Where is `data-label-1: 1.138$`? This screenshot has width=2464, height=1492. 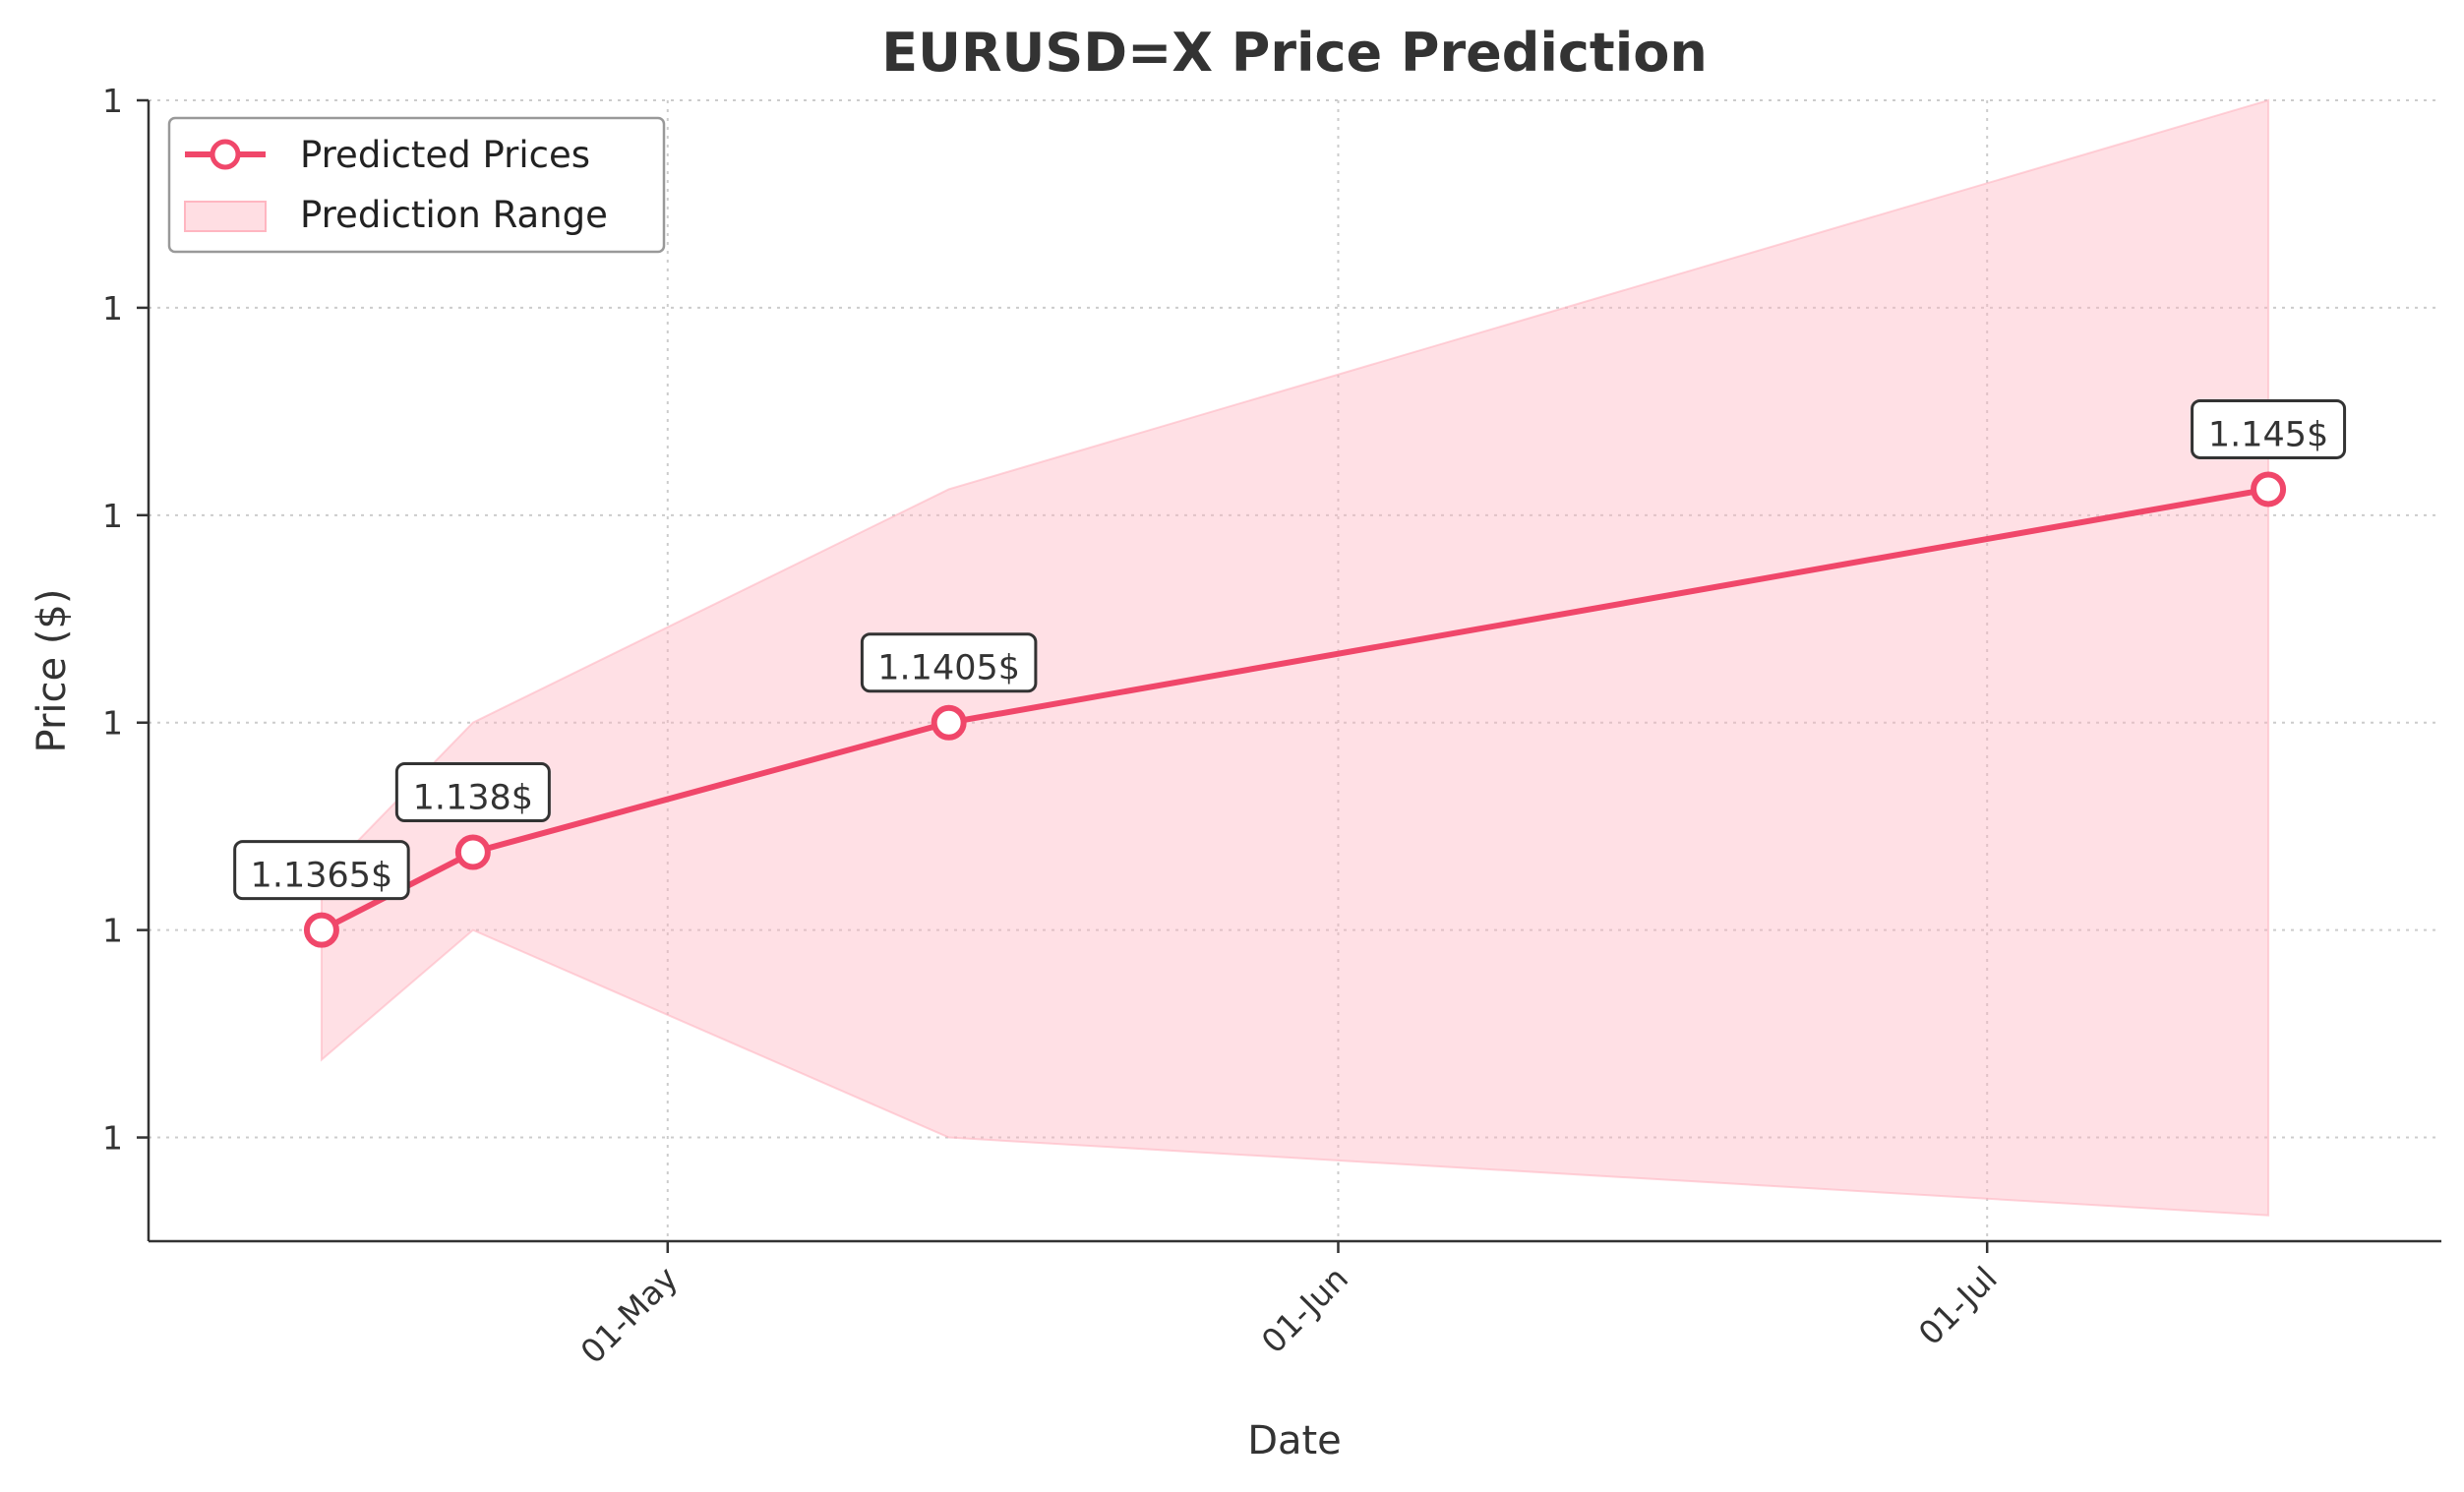
data-label-1: 1.138$ is located at coordinates (473, 792).